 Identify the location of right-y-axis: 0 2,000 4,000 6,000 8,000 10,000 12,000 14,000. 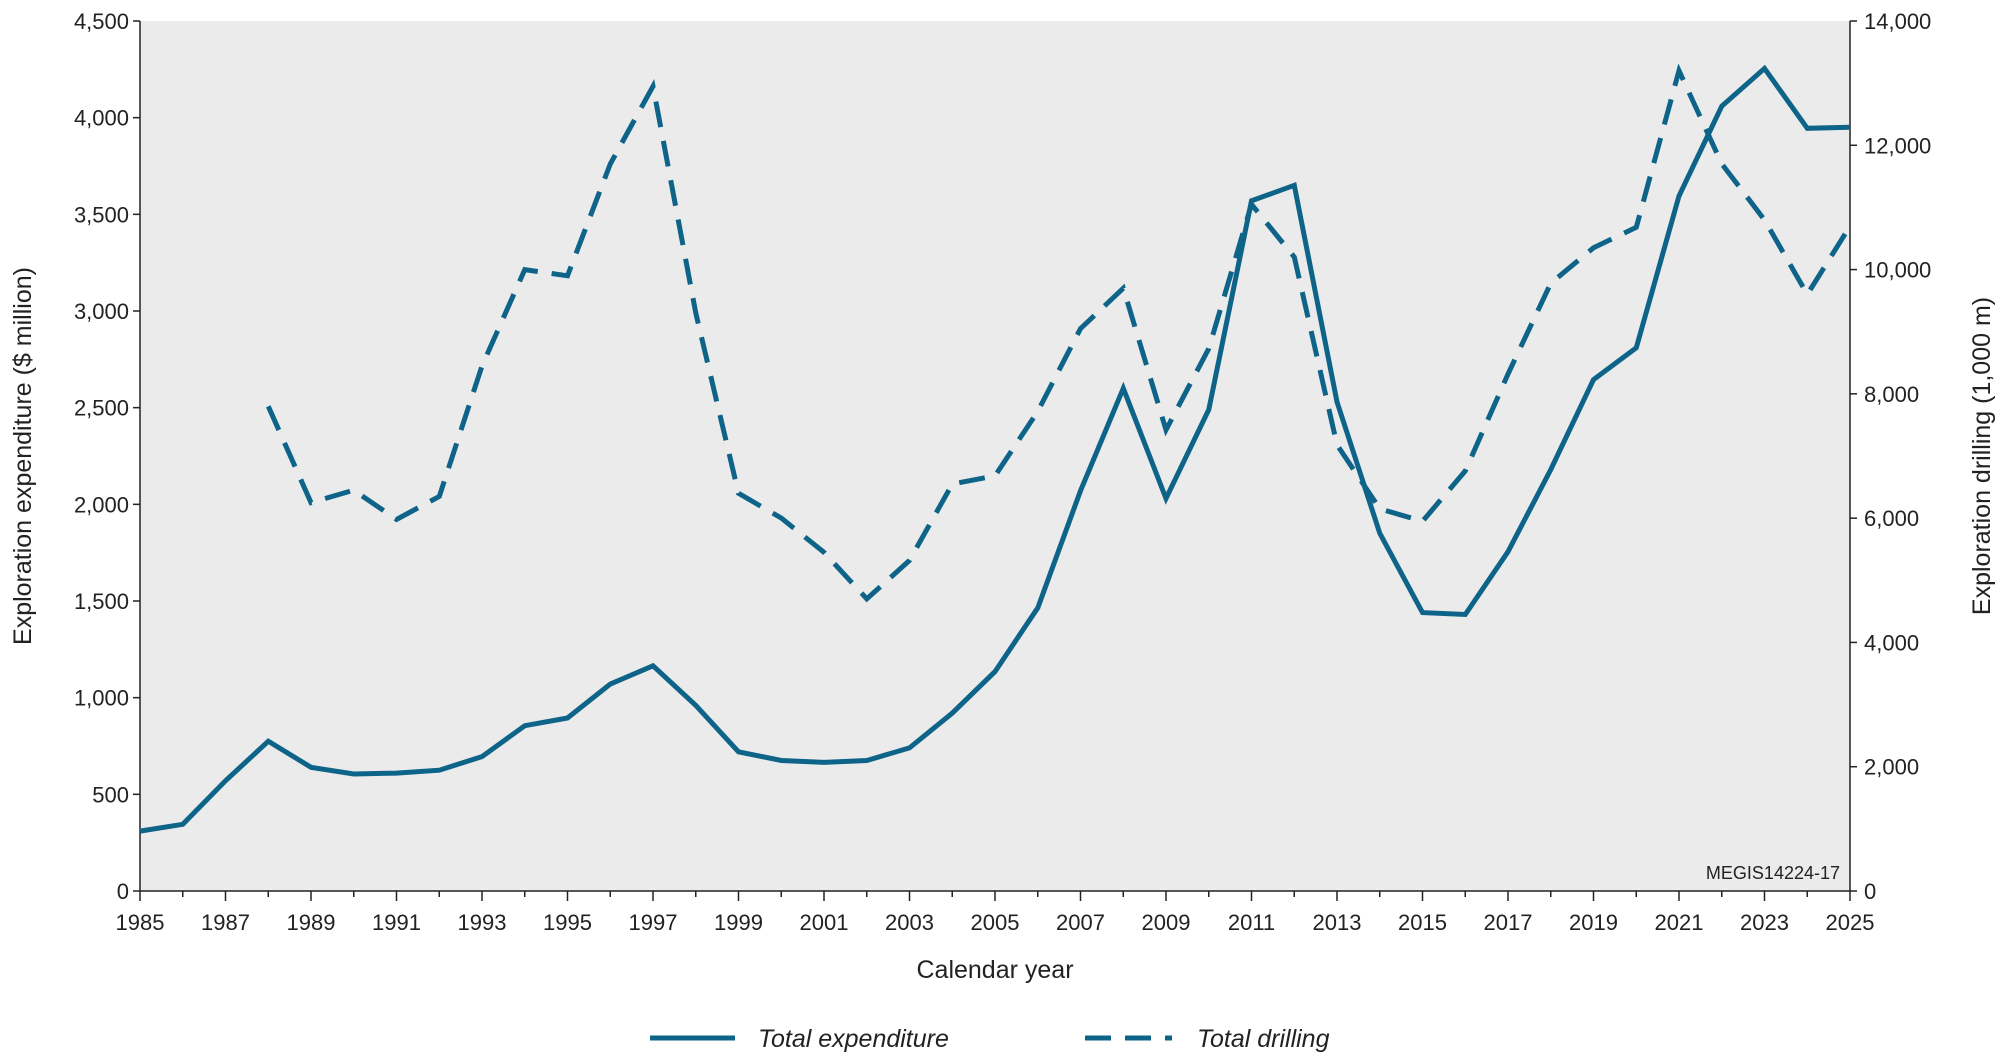
(1890, 456).